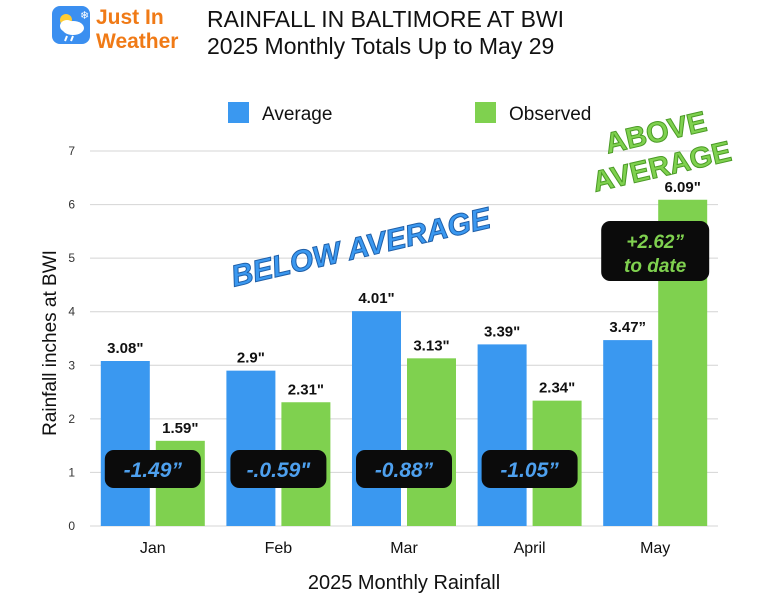  What do you see at coordinates (71, 205) in the screenshot?
I see `y-tick-label: 6` at bounding box center [71, 205].